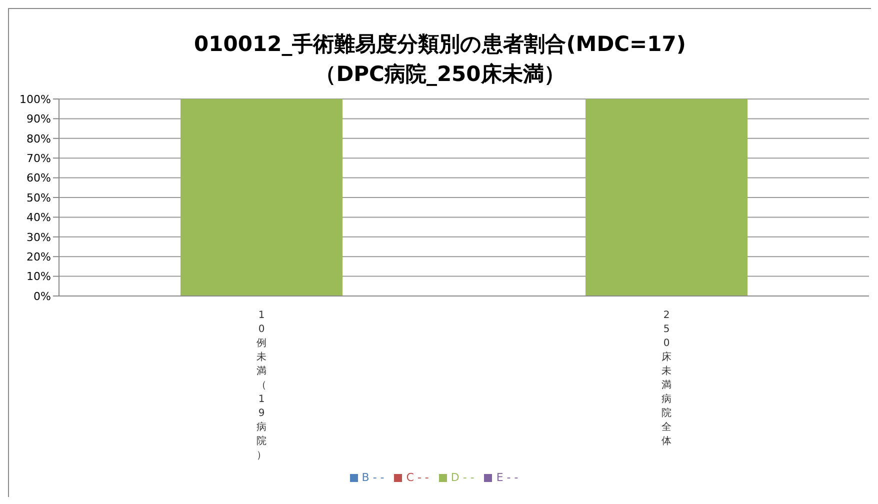 This screenshot has width=878, height=504. Describe the element at coordinates (38, 237) in the screenshot. I see `y-tick-label: 30%` at that location.